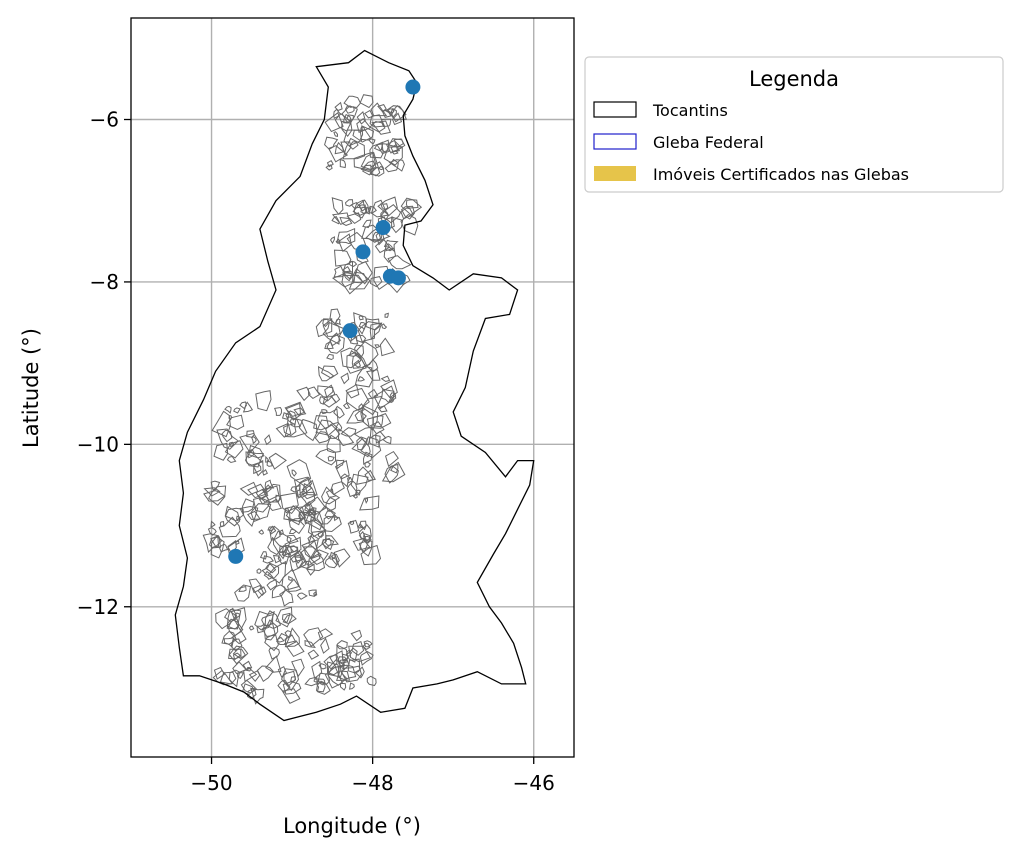 The image size is (1021, 858). Describe the element at coordinates (690, 110) in the screenshot. I see `legend-label-tocantins: Tocantins` at that location.